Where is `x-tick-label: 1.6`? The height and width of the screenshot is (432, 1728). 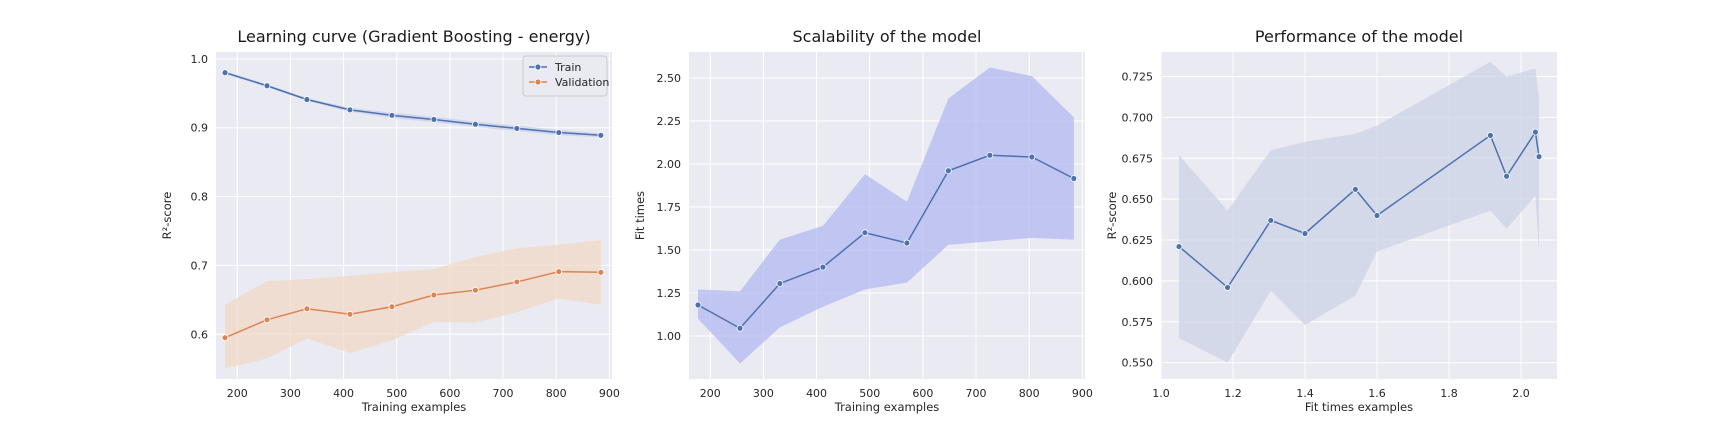 x-tick-label: 1.6 is located at coordinates (1377, 393).